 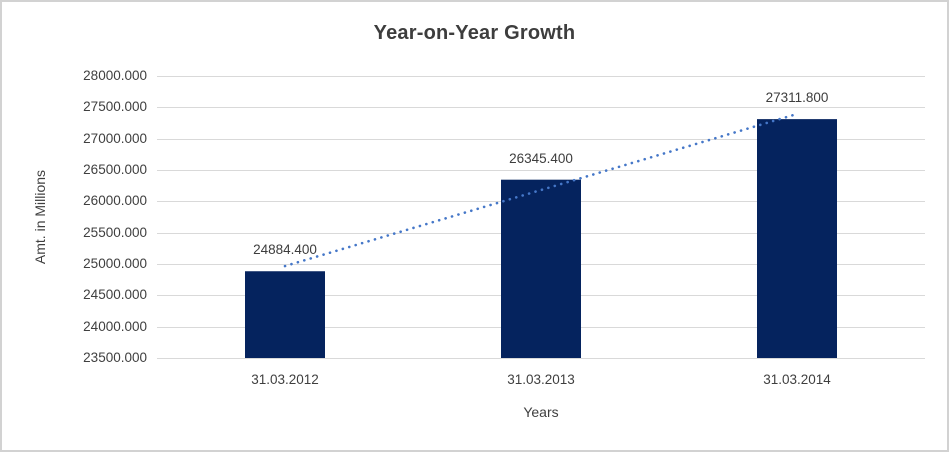 I want to click on data-label: 24884.400, so click(x=285, y=250).